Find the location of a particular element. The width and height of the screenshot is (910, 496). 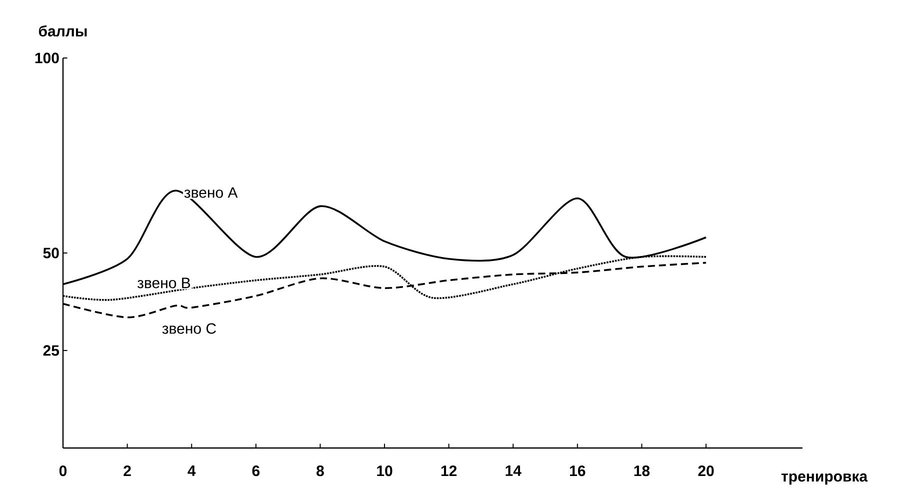

series-label: звено B is located at coordinates (163, 283).